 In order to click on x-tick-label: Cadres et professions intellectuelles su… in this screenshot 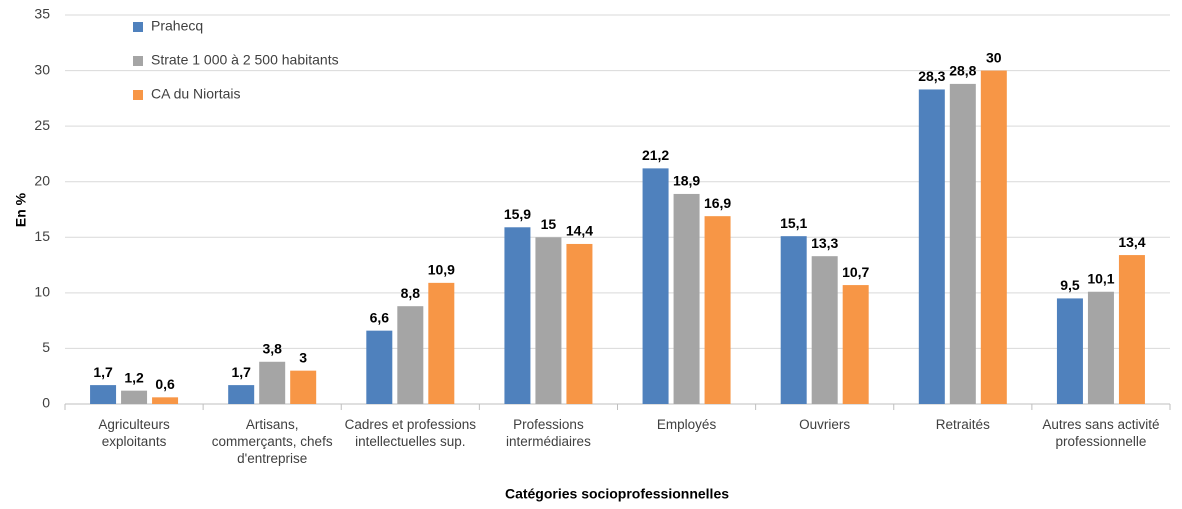, I will do `click(410, 433)`.